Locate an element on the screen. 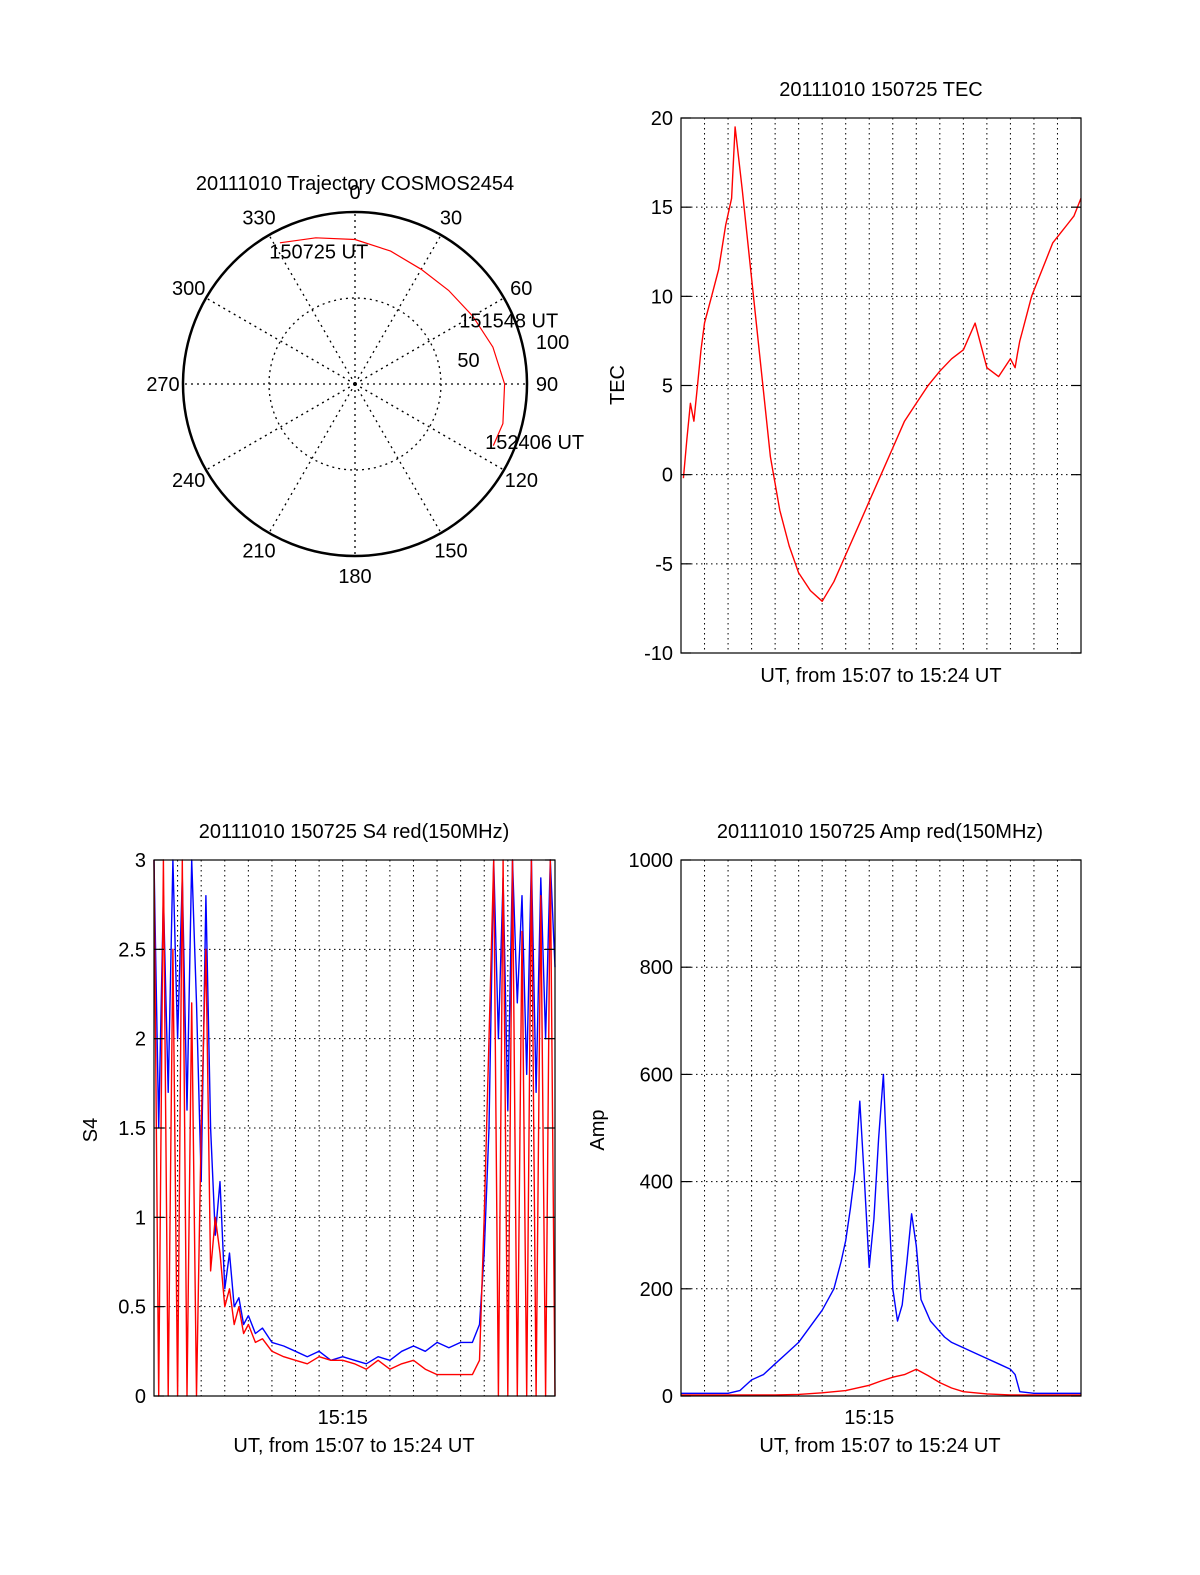  polar-angle-labels: 0 30 60 90 120 150 180 210 240 270 300 330 is located at coordinates (352, 385).